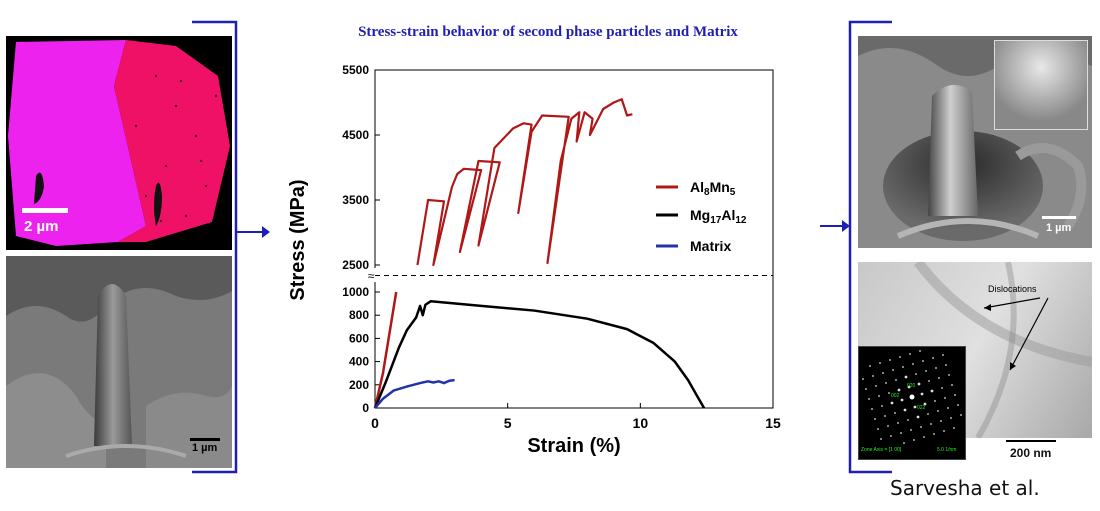 The height and width of the screenshot is (511, 1100). Describe the element at coordinates (375, 423) in the screenshot. I see `x-tick-label: 0` at that location.